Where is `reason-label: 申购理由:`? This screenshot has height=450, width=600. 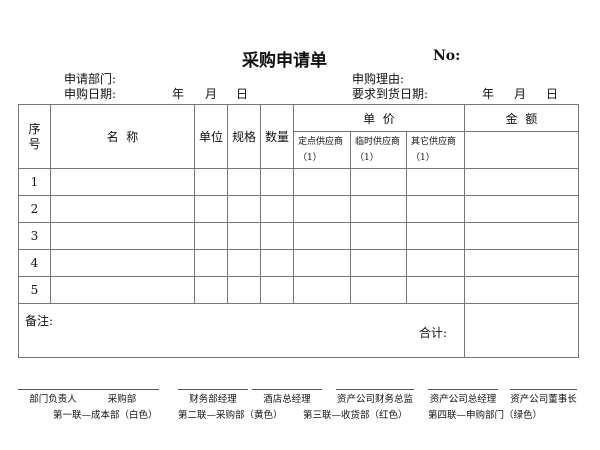
reason-label: 申购理由: is located at coordinates (378, 79).